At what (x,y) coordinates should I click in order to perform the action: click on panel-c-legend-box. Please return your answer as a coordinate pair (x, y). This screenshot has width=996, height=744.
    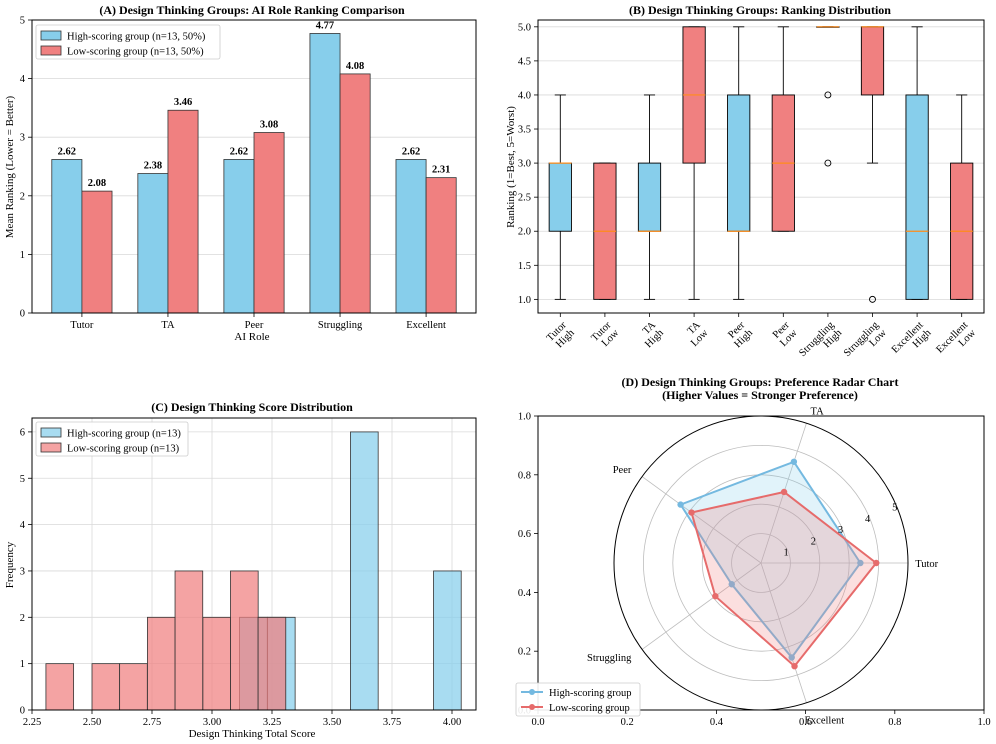
    Looking at the image, I should click on (112, 439).